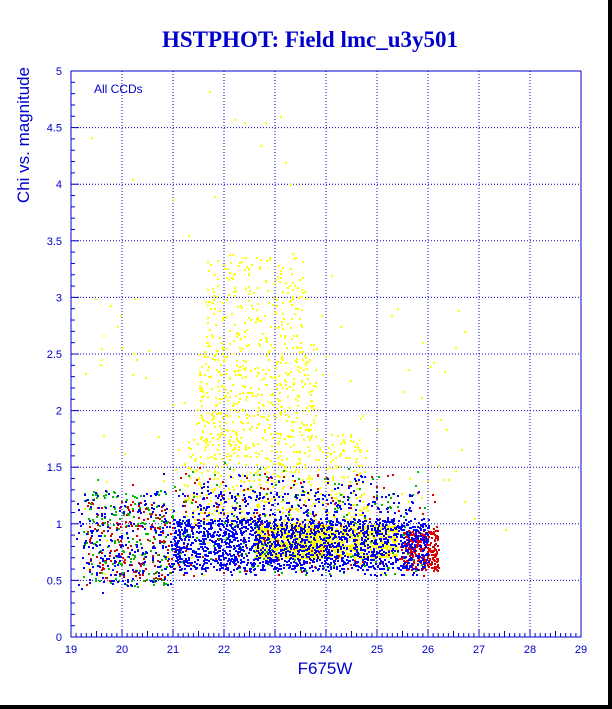  I want to click on y-tick-label: 3.5, so click(54, 242).